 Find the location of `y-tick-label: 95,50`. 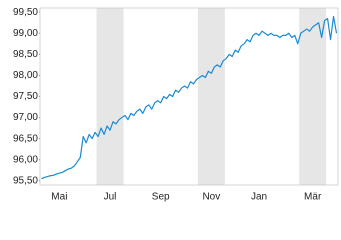

y-tick-label: 95,50 is located at coordinates (25, 180).